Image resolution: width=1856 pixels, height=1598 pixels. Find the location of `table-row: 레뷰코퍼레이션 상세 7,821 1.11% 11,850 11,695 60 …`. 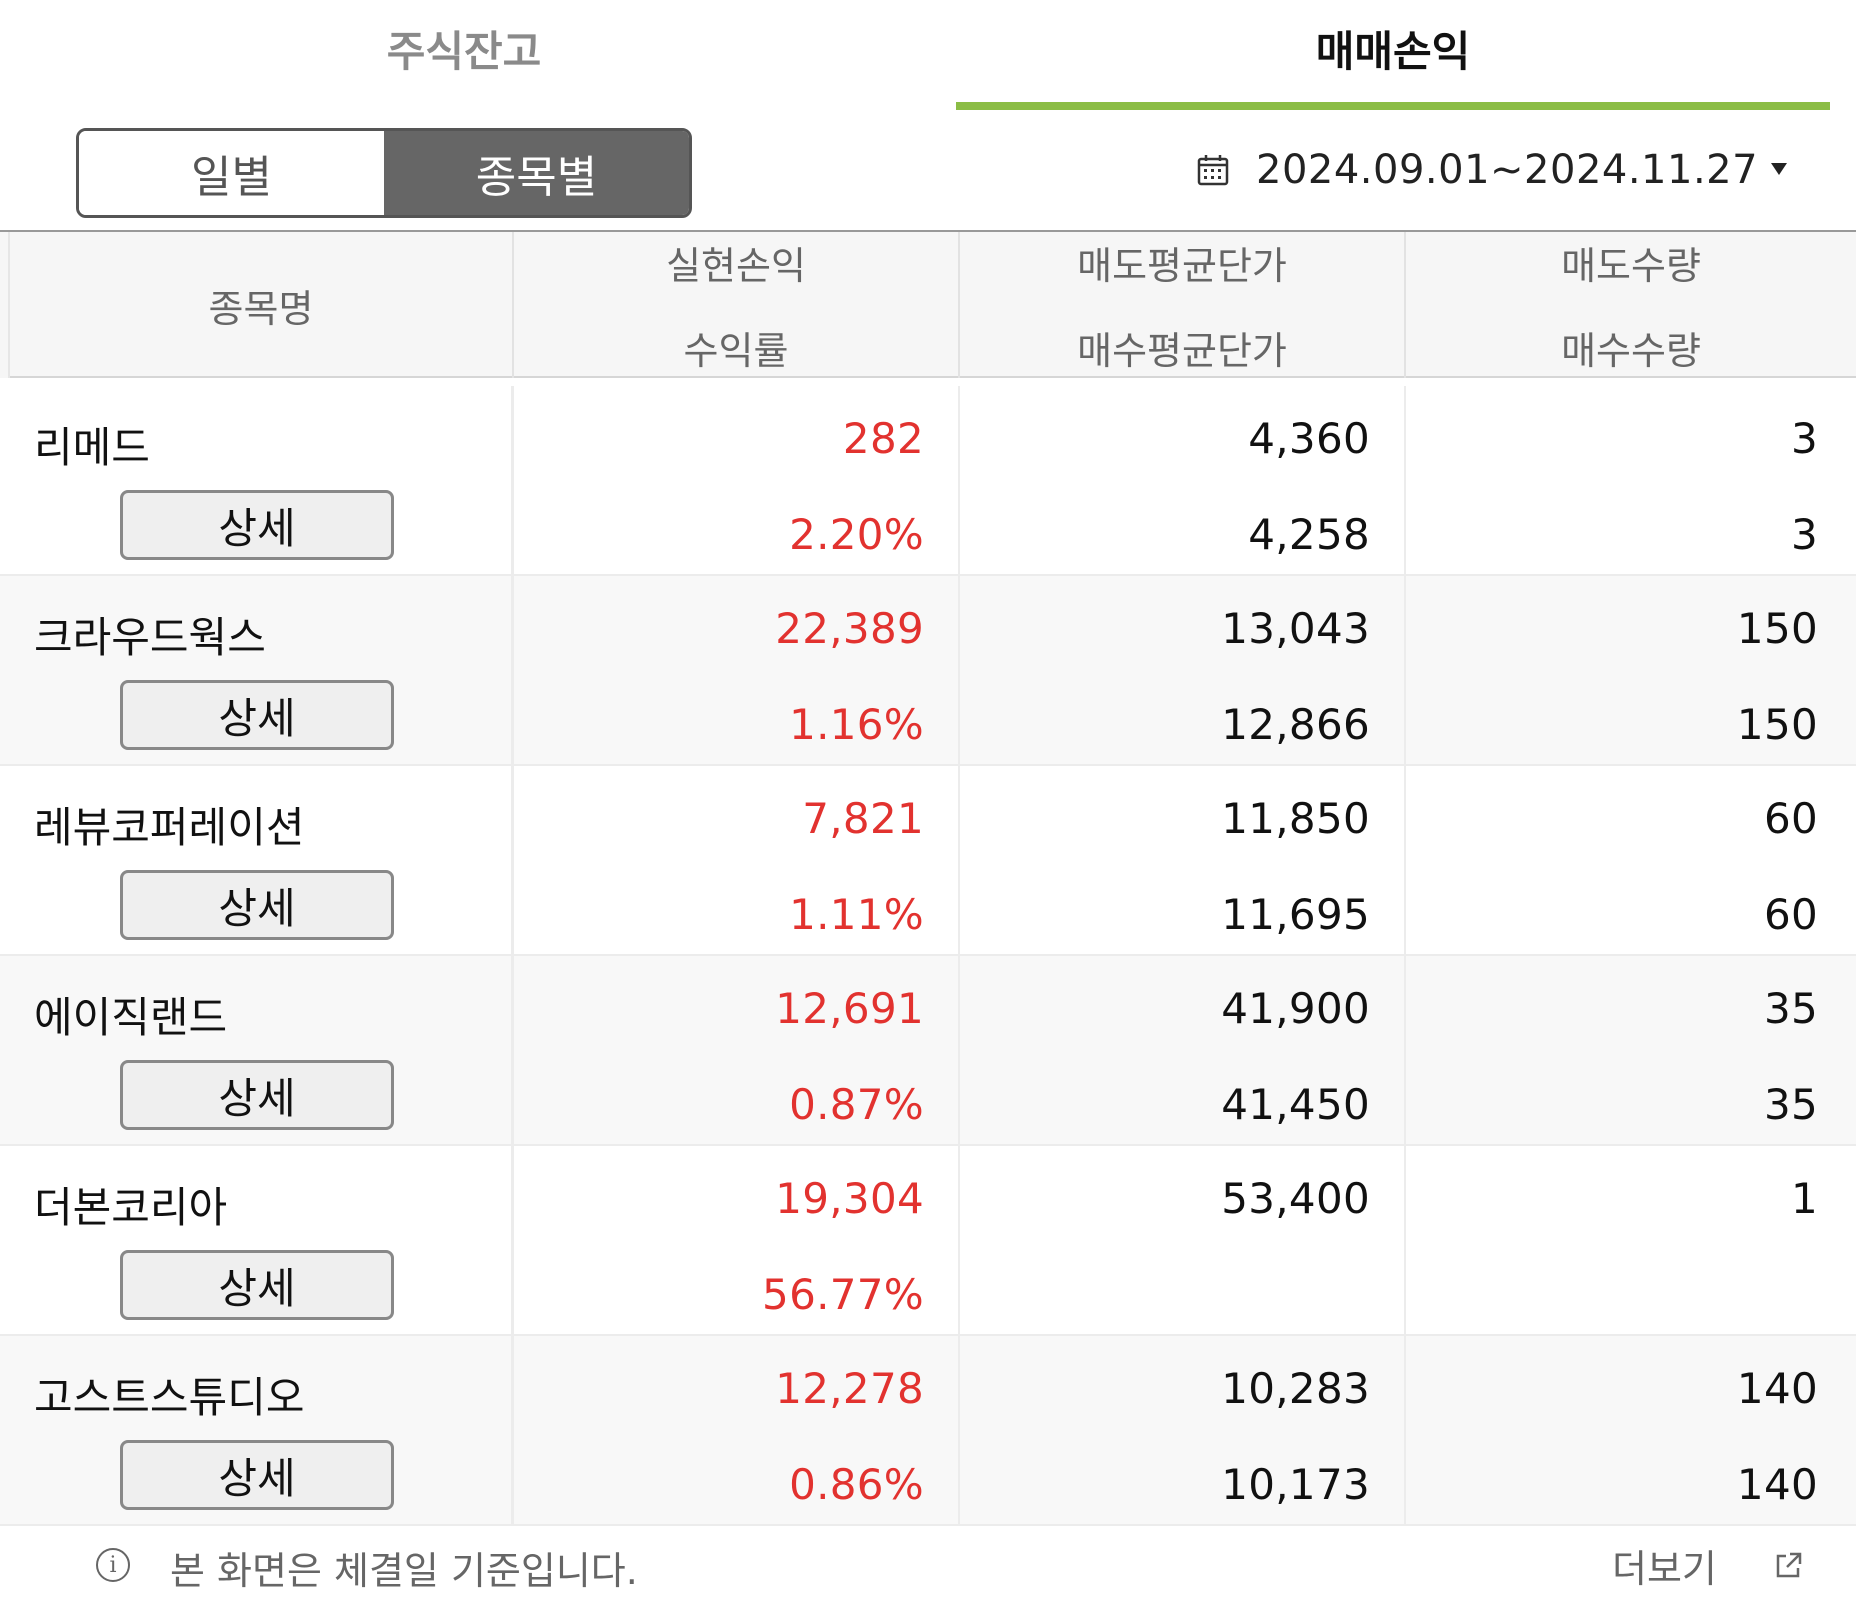

table-row: 레뷰코퍼레이션 상세 7,821 1.11% 11,850 11,695 60 … is located at coordinates (928, 861).